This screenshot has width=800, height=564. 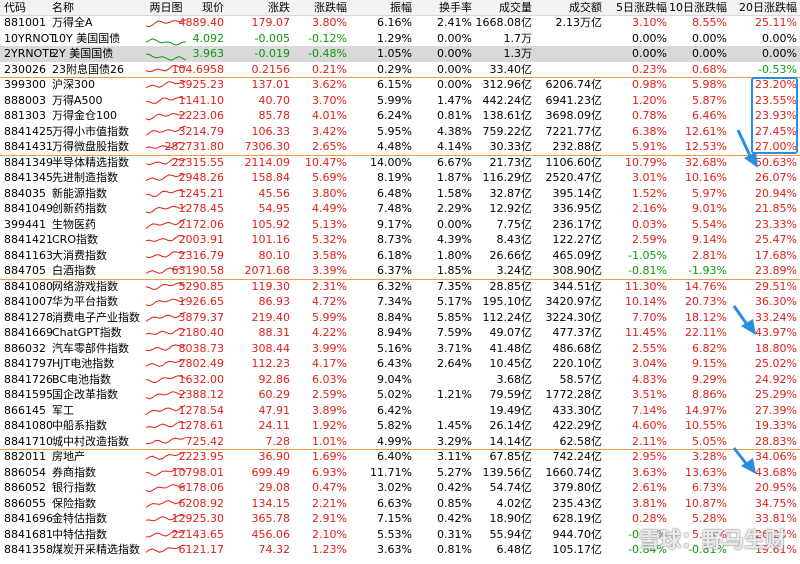 I want to click on cell: 49.07亿, so click(x=511, y=332).